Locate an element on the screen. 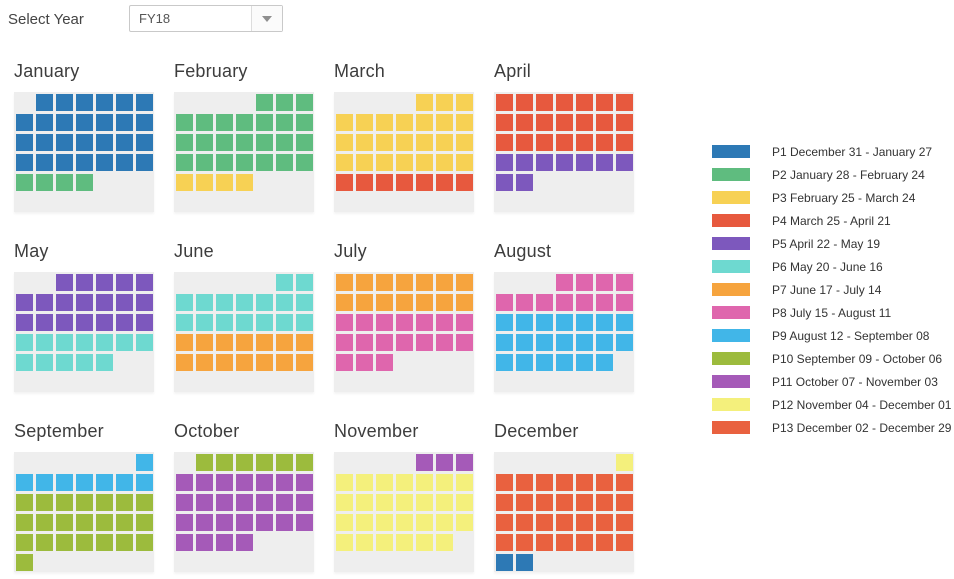 Image resolution: width=954 pixels, height=579 pixels. legend-item-p10: P10 September 09 - October 06 is located at coordinates (831, 358).